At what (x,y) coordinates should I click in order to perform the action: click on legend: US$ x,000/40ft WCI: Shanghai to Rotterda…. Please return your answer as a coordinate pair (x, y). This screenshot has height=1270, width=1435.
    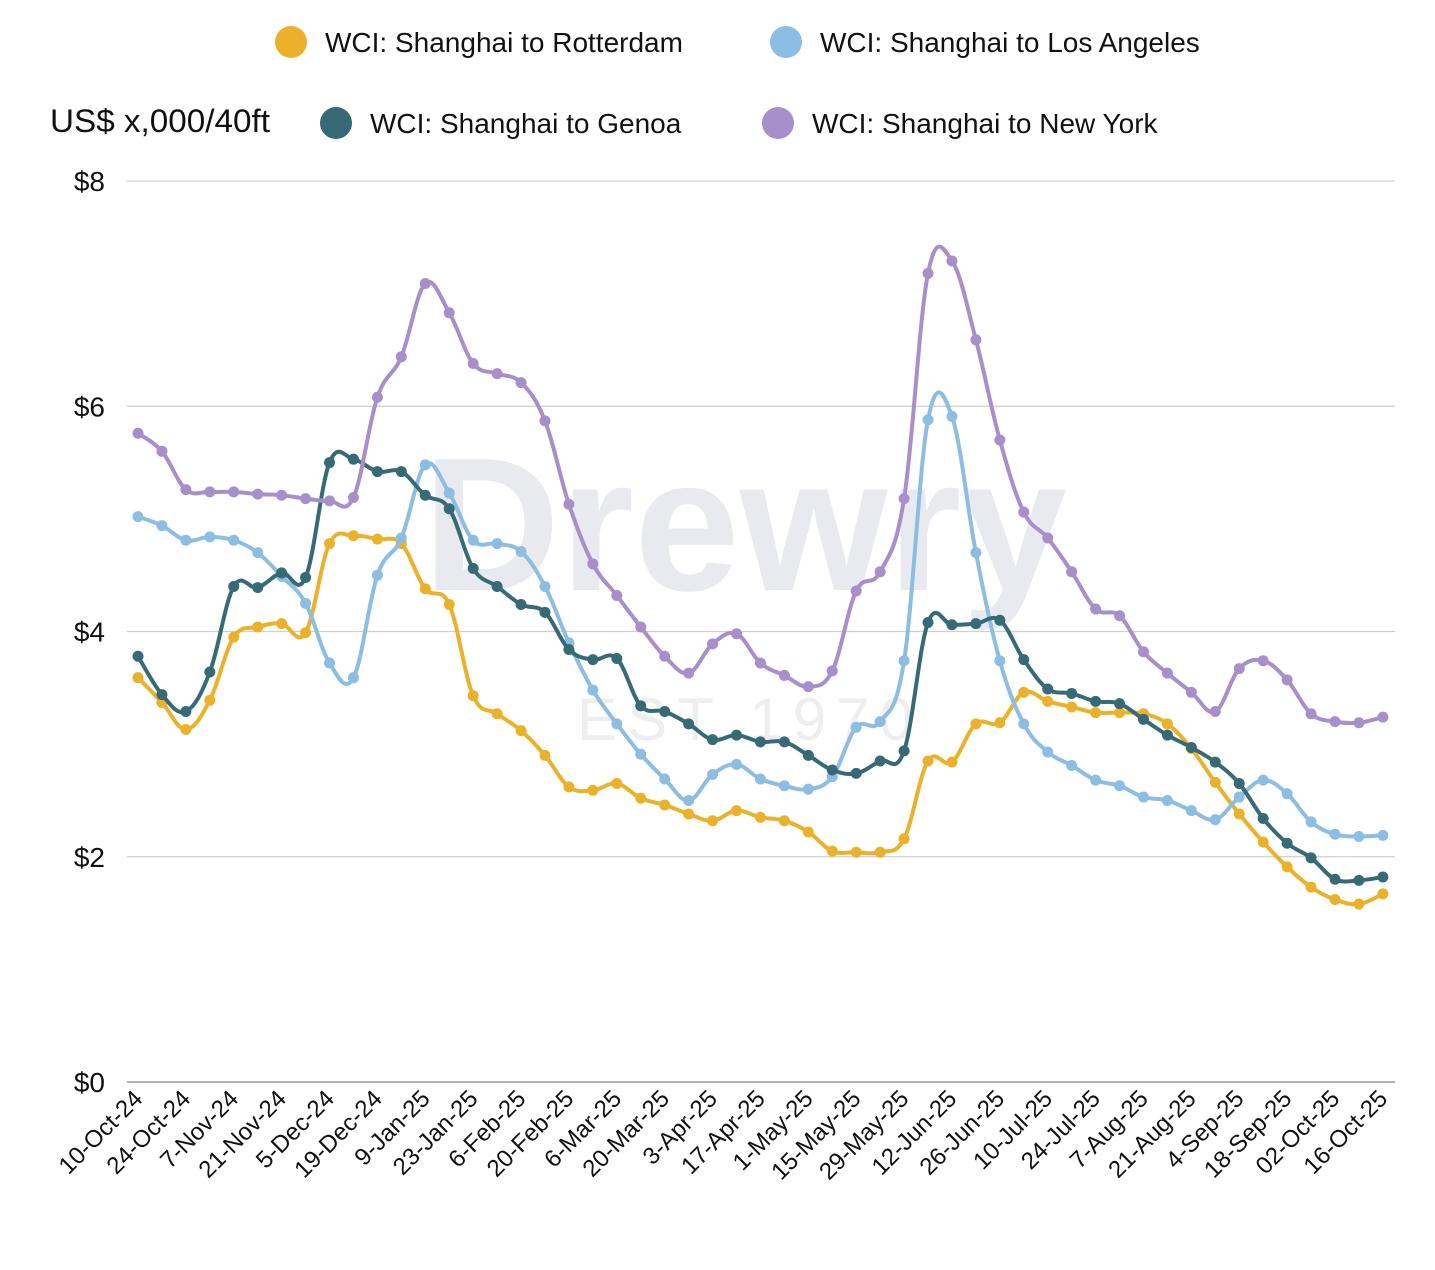
    Looking at the image, I should click on (625, 82).